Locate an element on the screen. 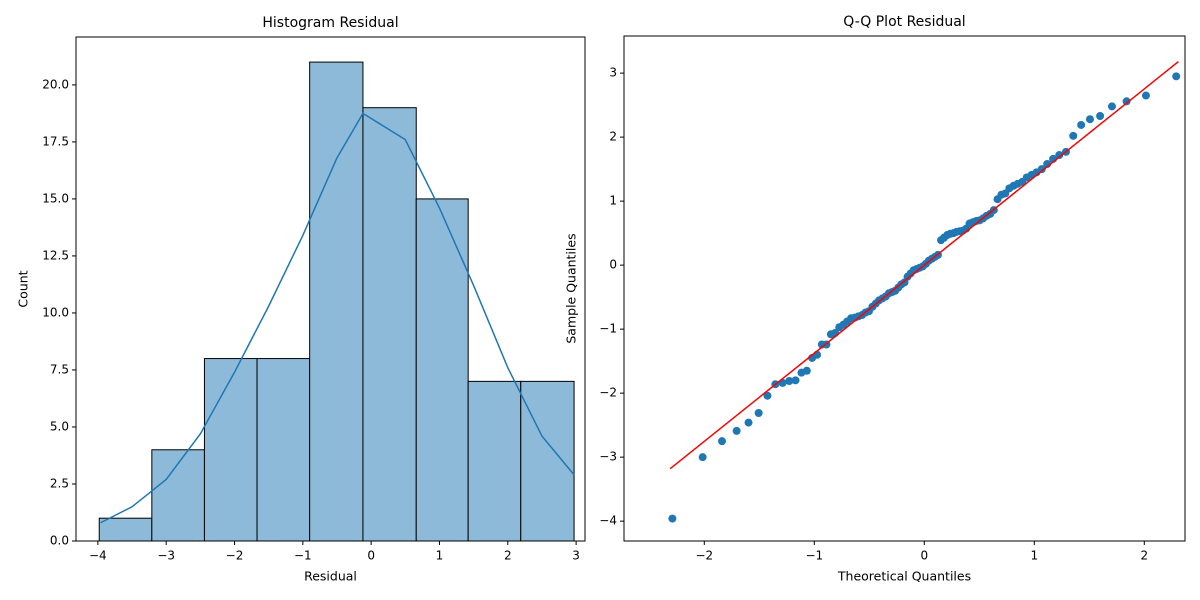 Image resolution: width=1200 pixels, height=600 pixels. x-axis-label: Theoretical Quantiles is located at coordinates (904, 576).